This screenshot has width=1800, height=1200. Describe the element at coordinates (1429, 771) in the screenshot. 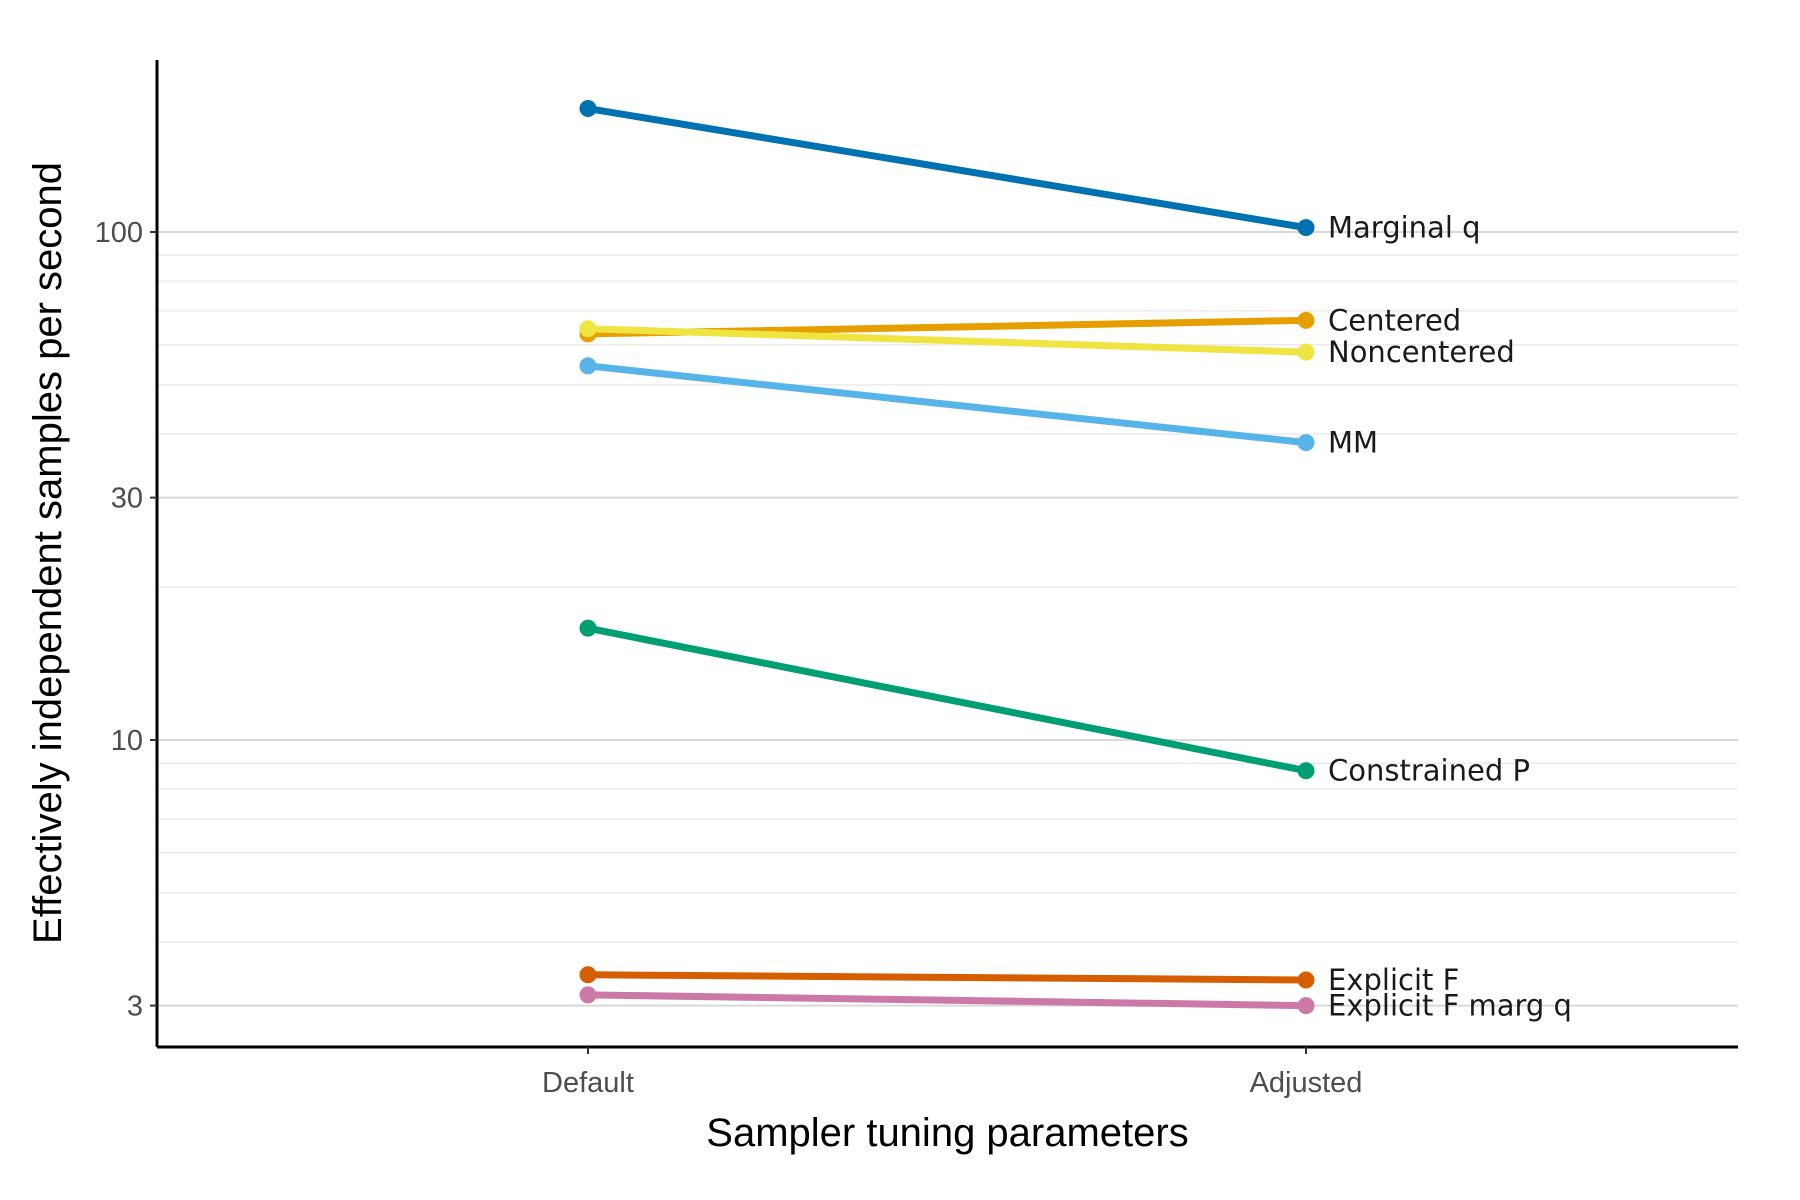

I see `series-label: Constrained P` at that location.